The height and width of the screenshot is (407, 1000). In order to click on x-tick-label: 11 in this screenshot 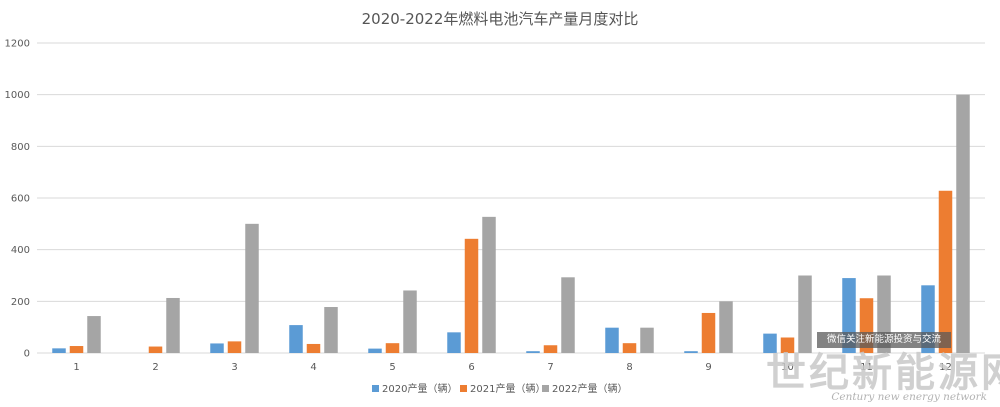, I will do `click(866, 367)`.